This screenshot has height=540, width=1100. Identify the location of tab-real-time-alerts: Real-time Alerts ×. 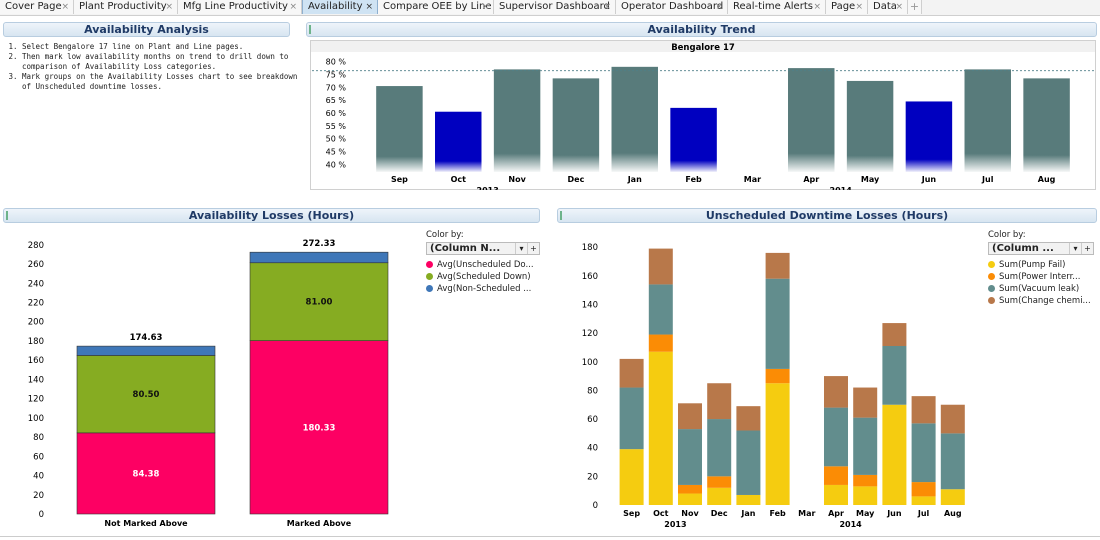
(777, 7).